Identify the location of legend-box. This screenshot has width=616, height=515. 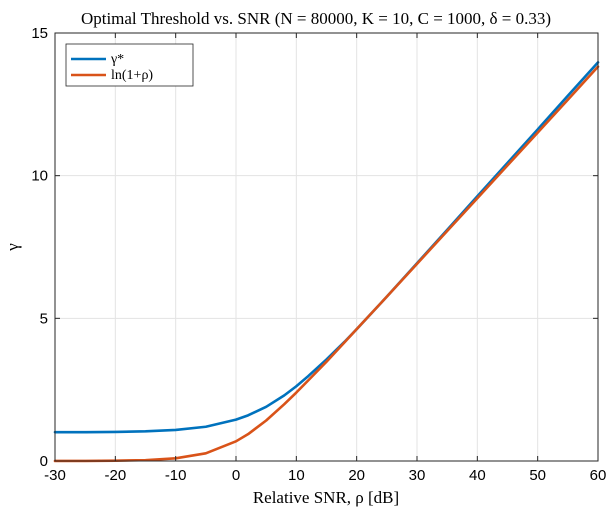
(129, 65).